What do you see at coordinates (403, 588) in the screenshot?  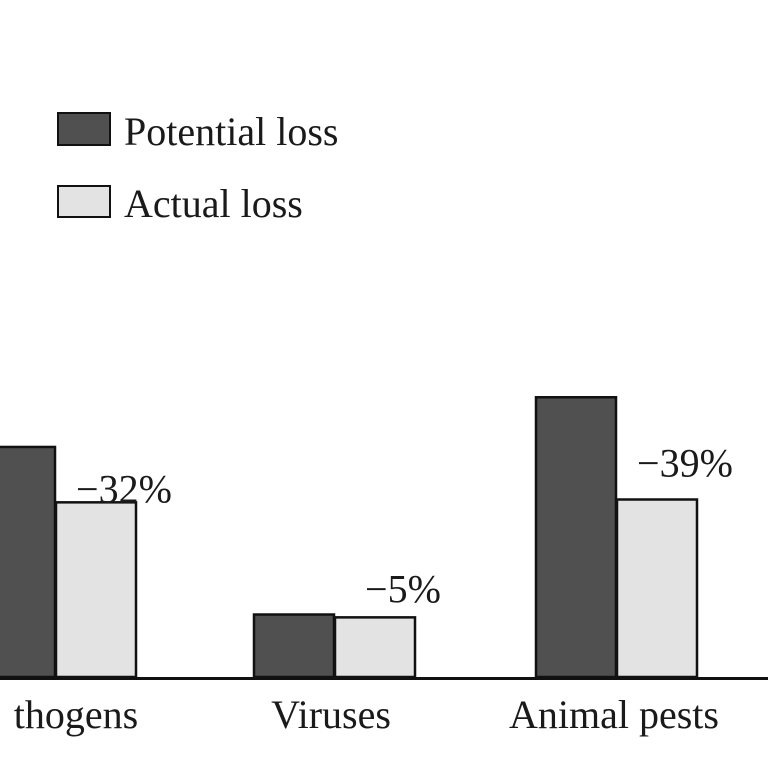 I see `annotation-label-1: −5%` at bounding box center [403, 588].